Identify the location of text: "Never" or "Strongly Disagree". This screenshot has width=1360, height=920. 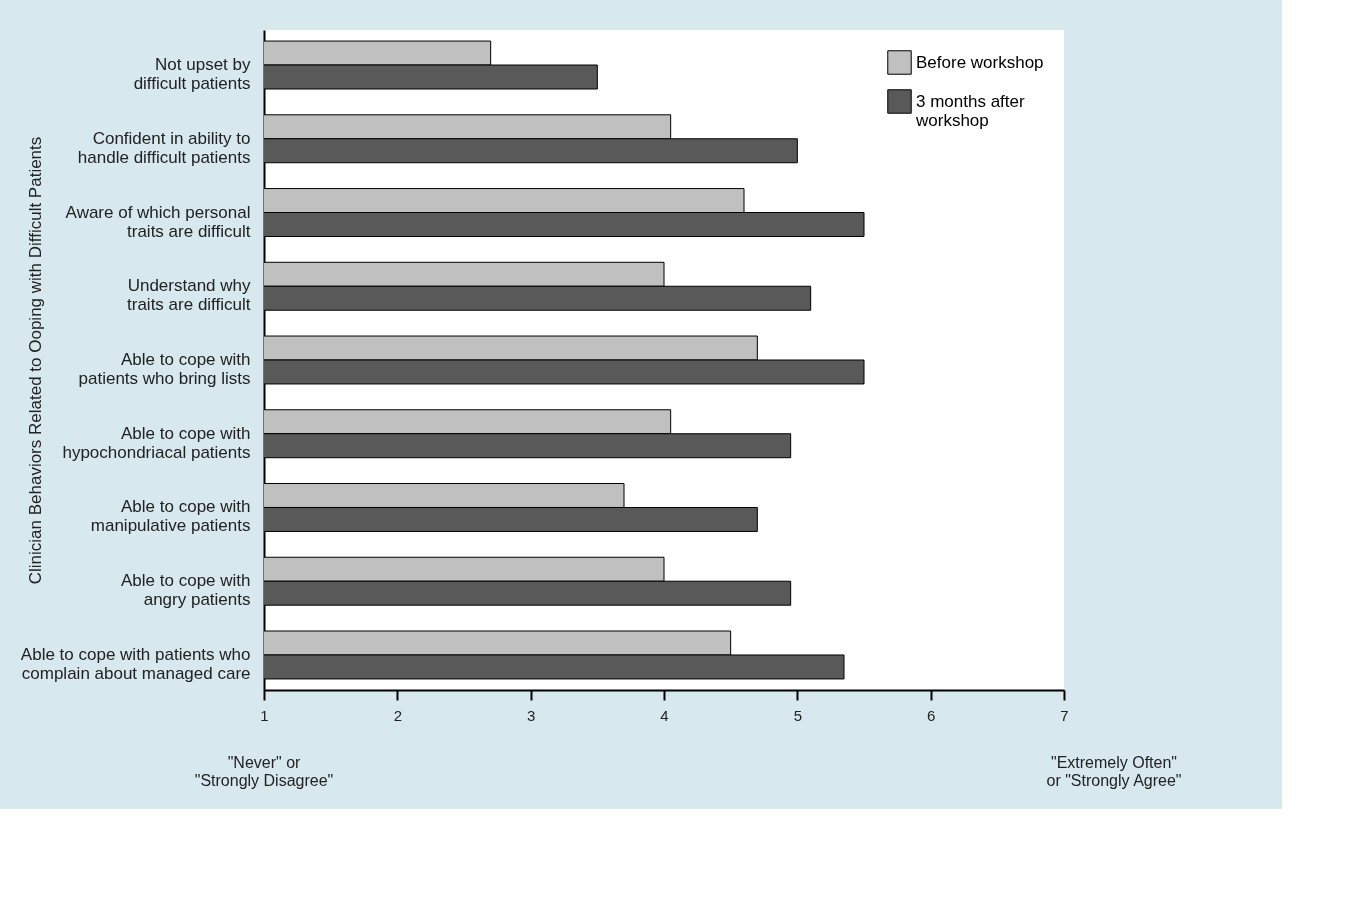
(264, 771).